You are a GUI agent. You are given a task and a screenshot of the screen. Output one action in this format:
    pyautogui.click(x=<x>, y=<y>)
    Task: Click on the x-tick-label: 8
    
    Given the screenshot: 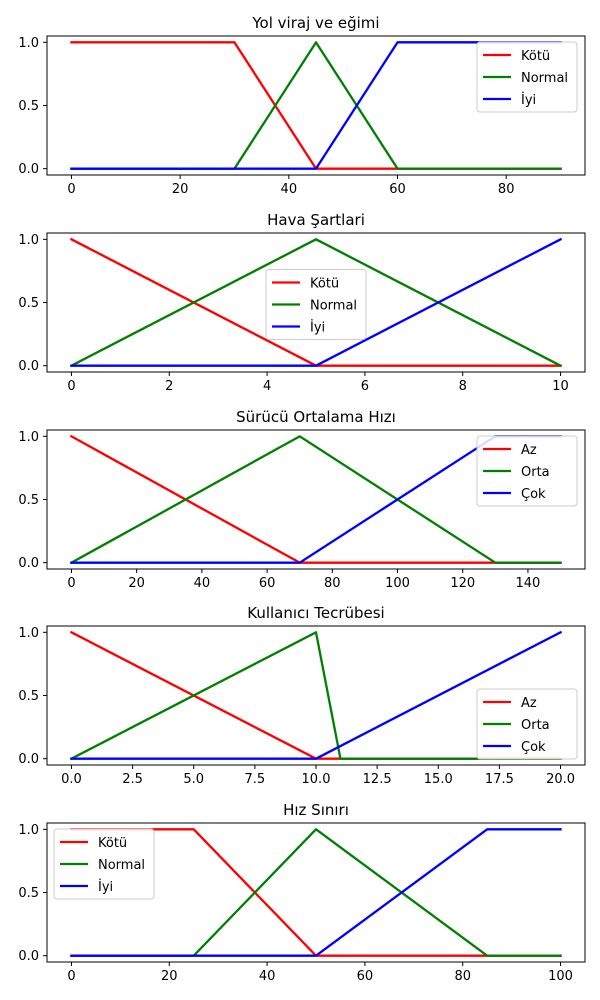 What is the action you would take?
    pyautogui.click(x=463, y=386)
    